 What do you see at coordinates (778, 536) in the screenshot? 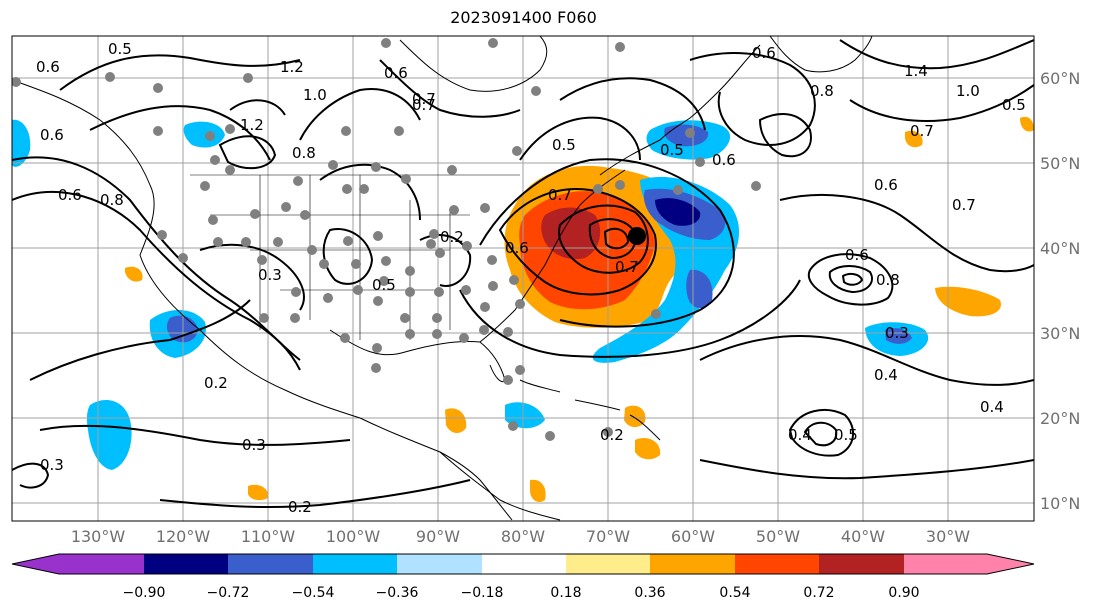
I see `lon-label: 50°W` at bounding box center [778, 536].